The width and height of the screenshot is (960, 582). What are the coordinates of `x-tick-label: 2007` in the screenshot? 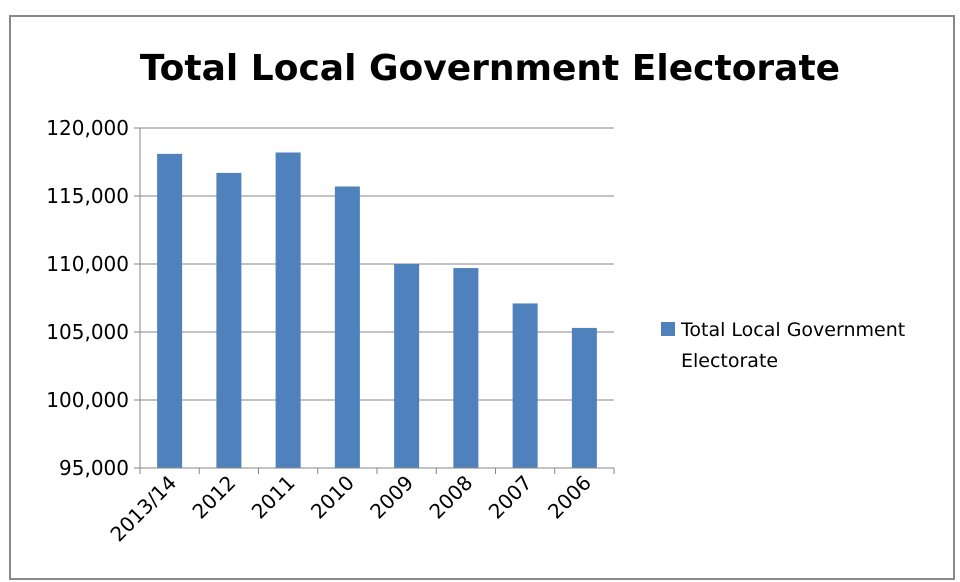 It's located at (510, 497).